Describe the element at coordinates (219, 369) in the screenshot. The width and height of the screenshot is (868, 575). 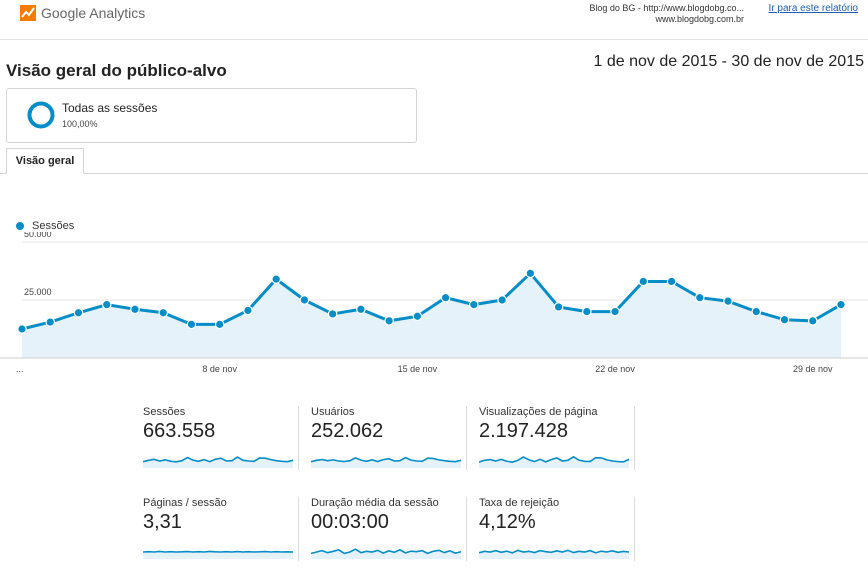
I see `x-tick-label: 8 de nov` at that location.